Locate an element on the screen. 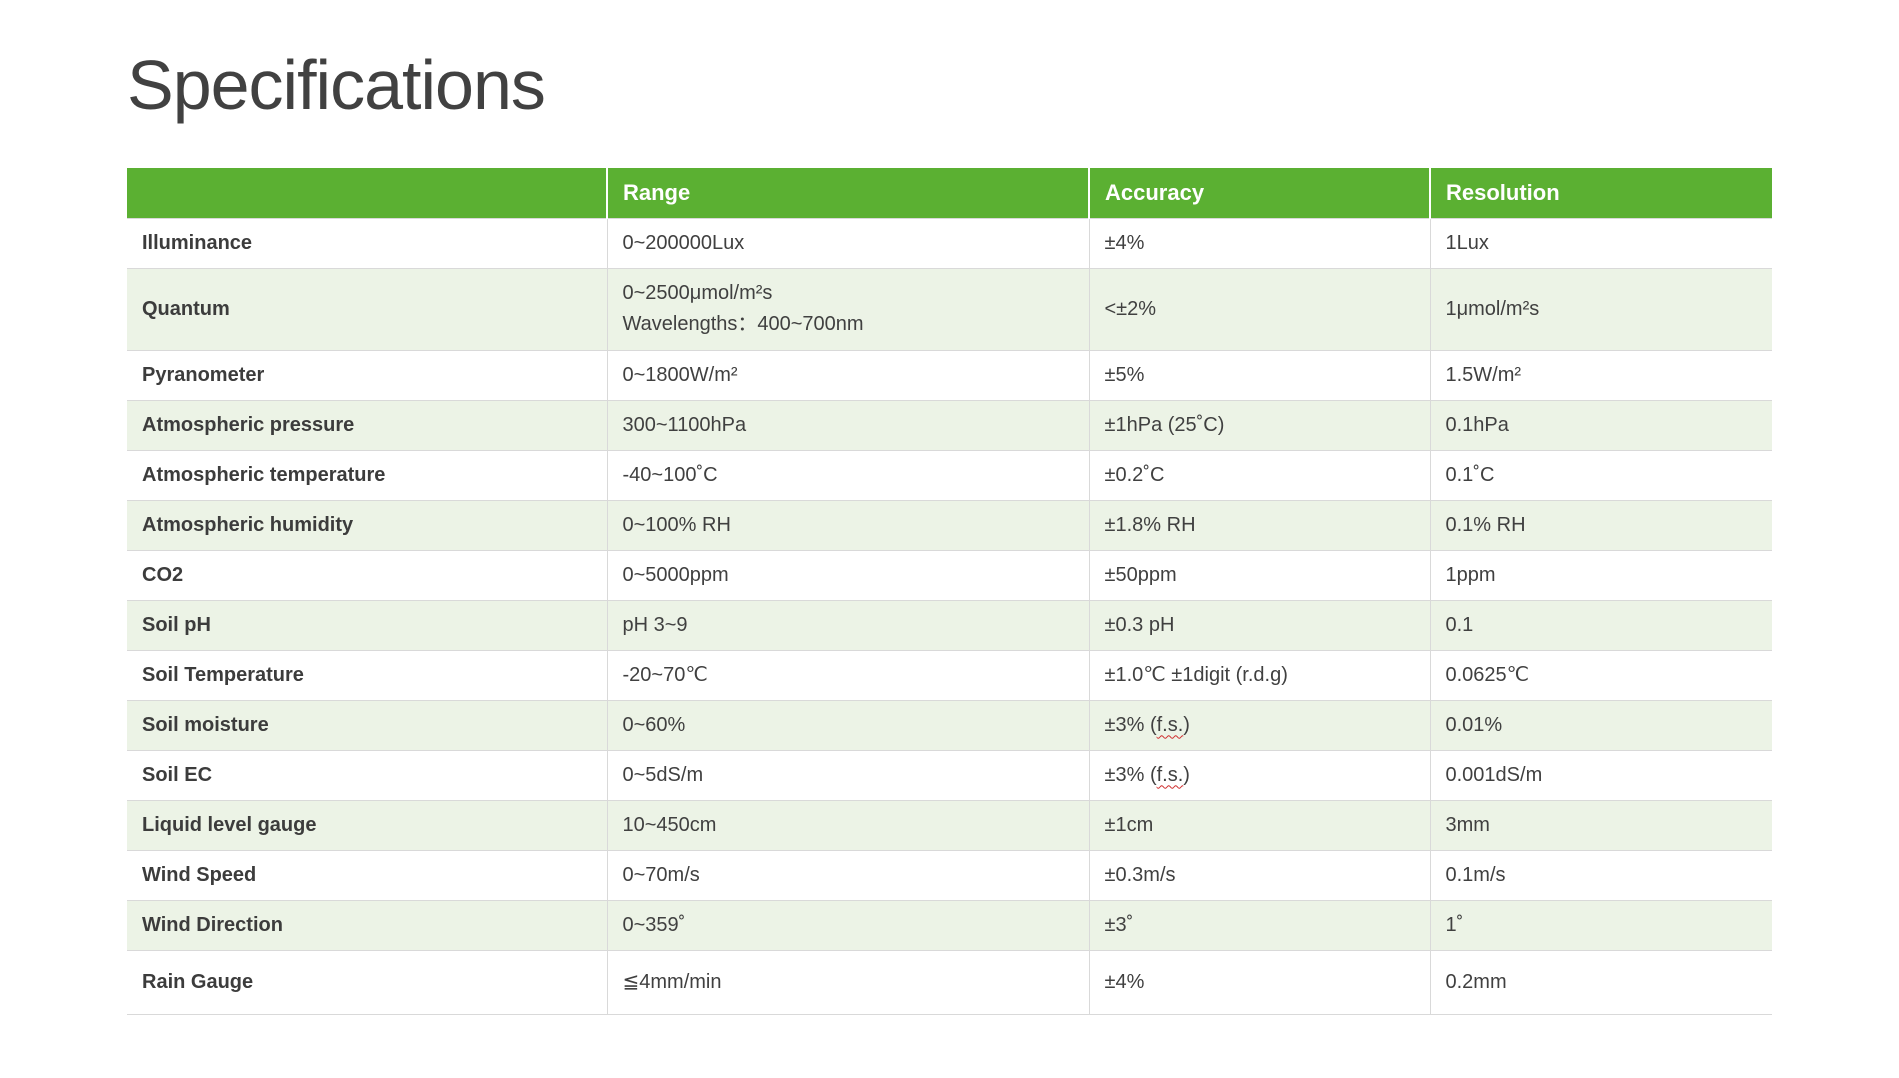  spec-name-cell: Soil Temperature is located at coordinates (367, 674).